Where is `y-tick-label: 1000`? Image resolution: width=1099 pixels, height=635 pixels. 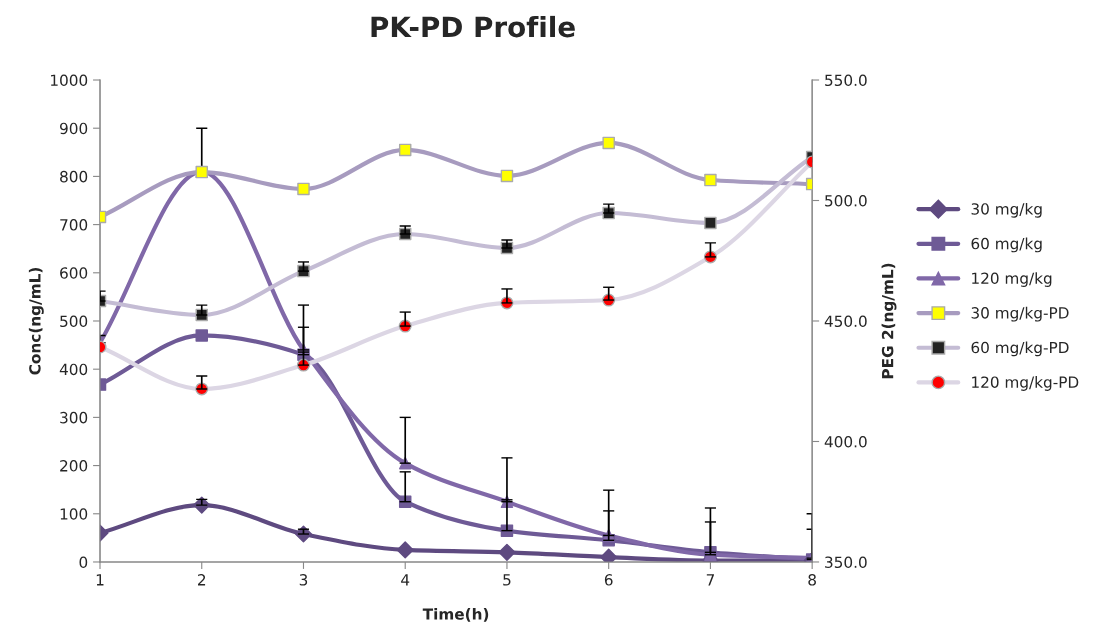 y-tick-label: 1000 is located at coordinates (69, 80).